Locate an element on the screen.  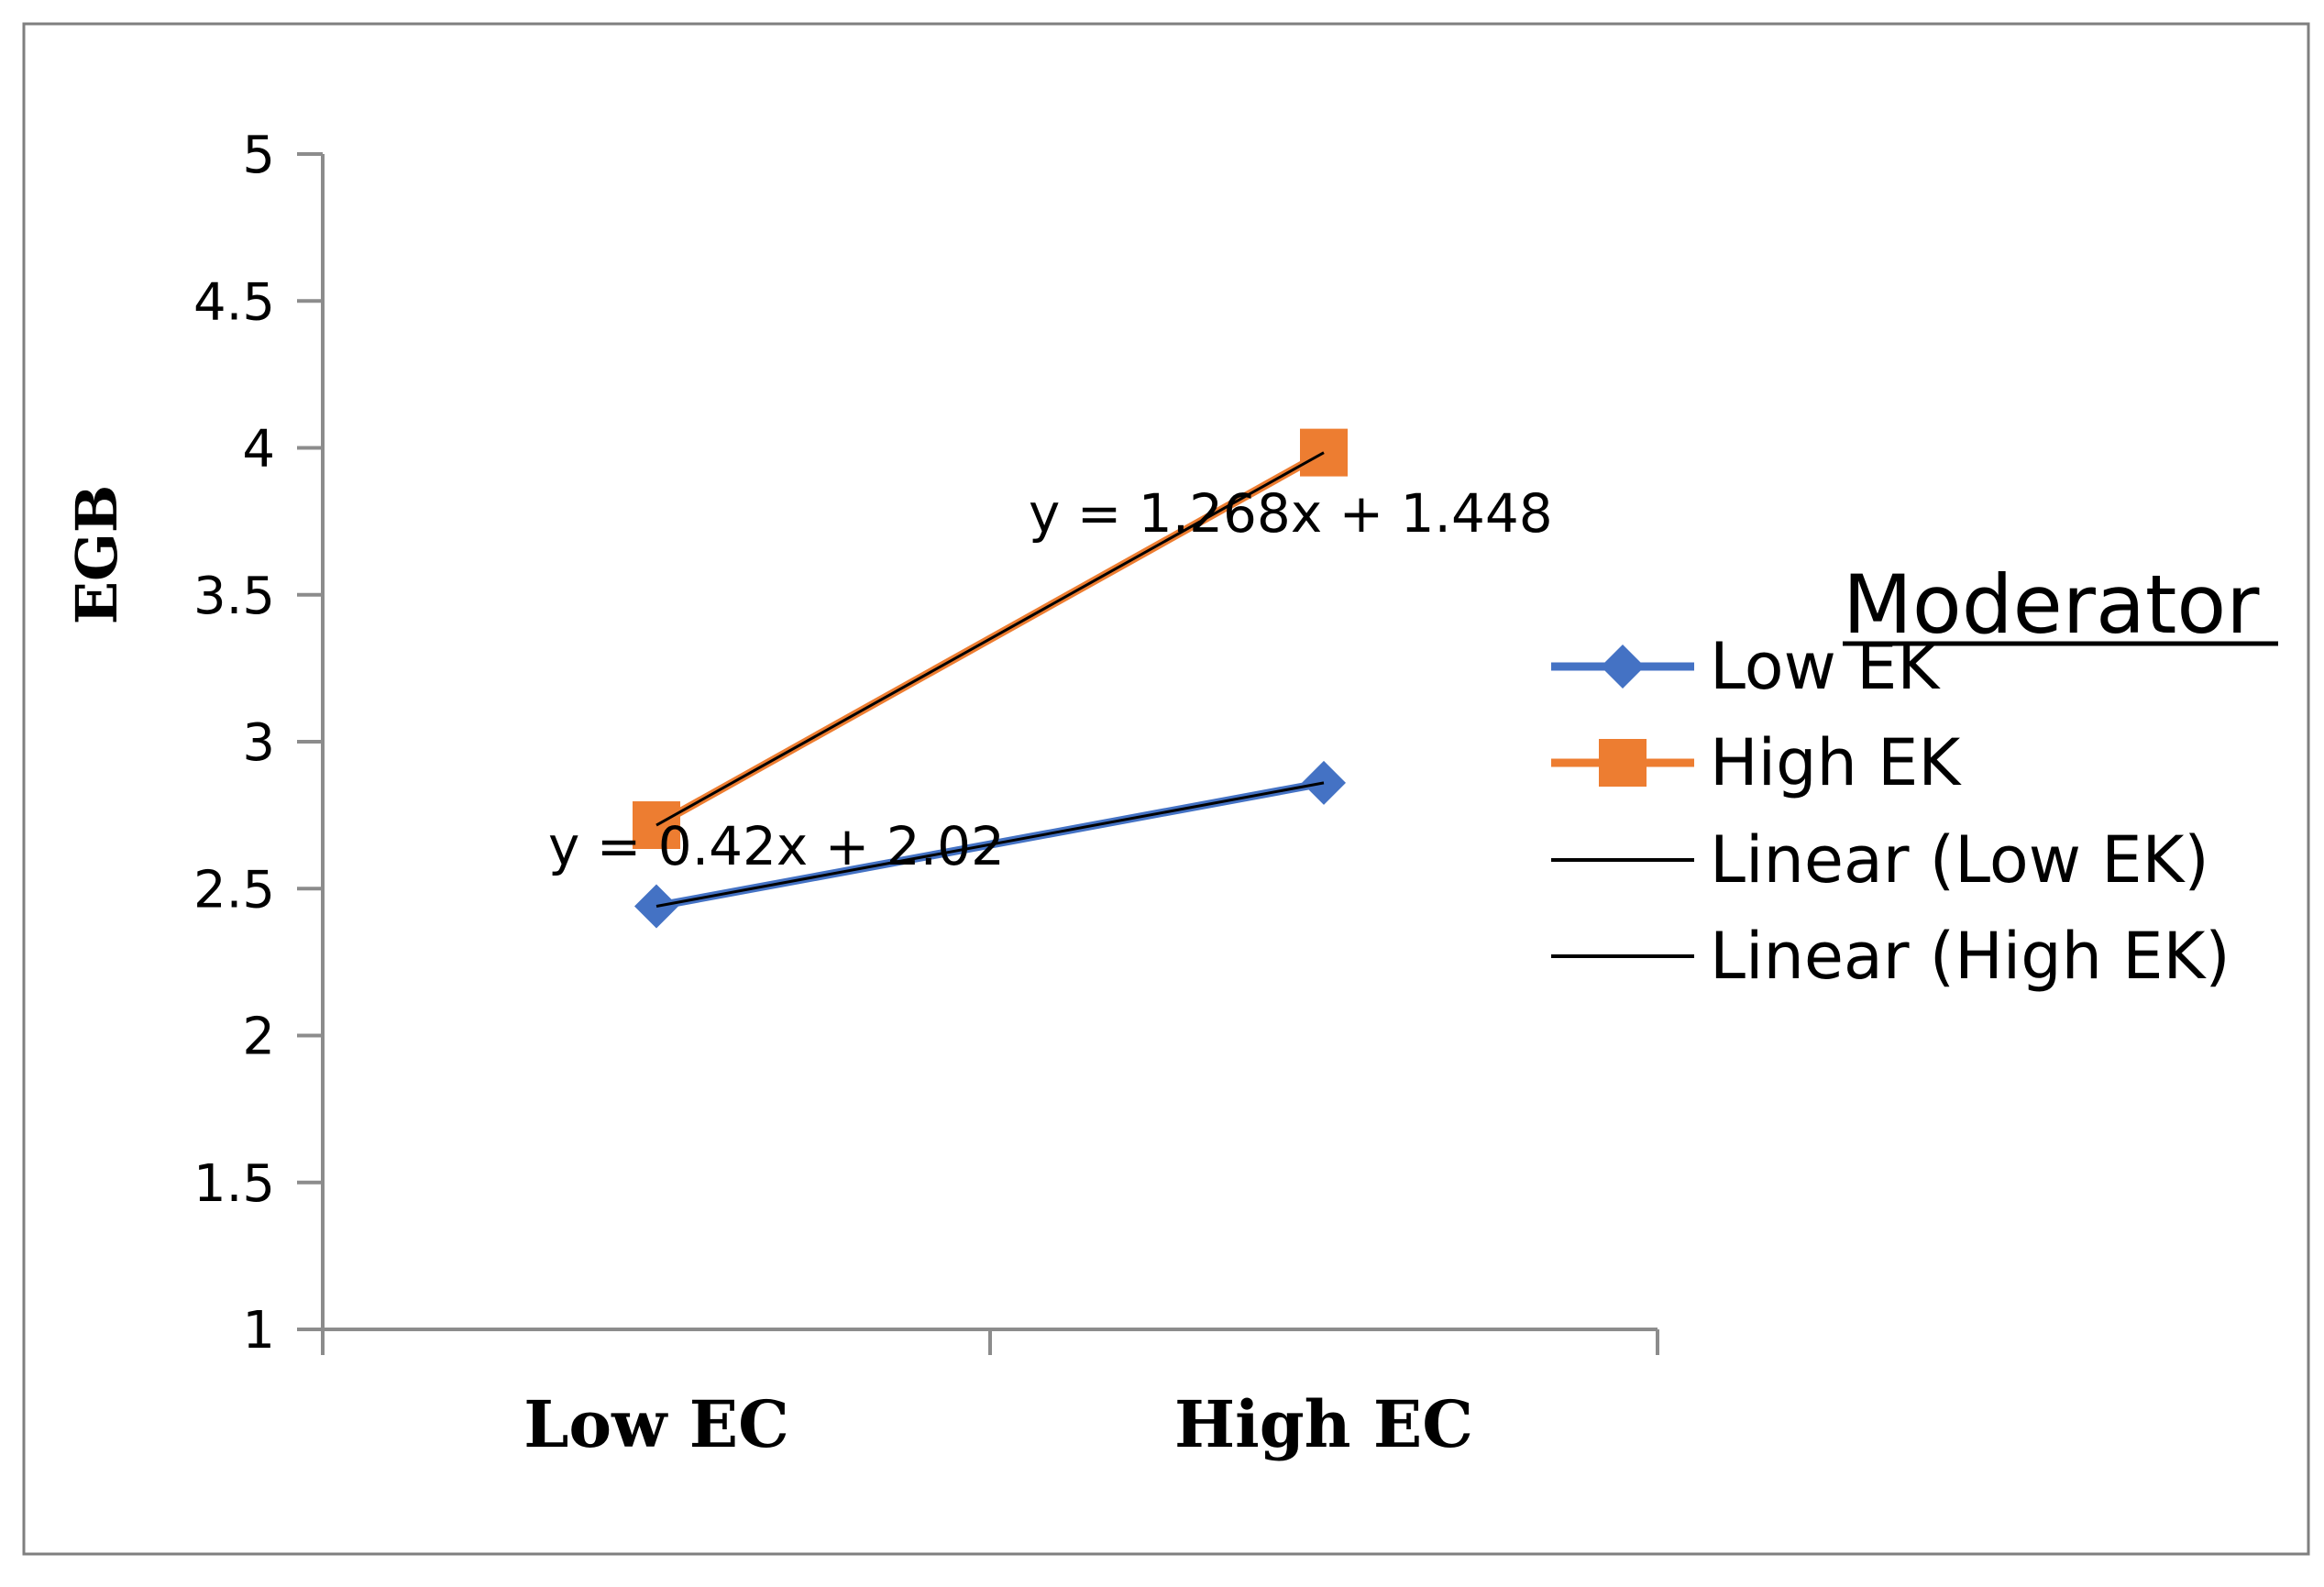
trendline-high-ek is located at coordinates (990, 639).